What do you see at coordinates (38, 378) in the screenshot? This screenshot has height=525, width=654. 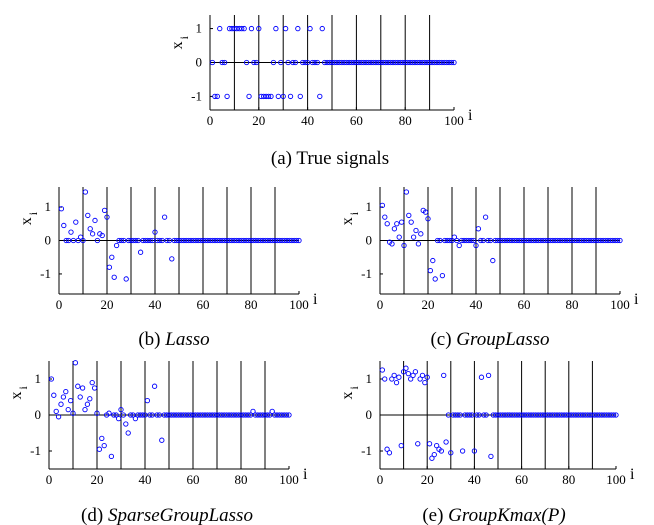 I see `y-tick-label: 1` at bounding box center [38, 378].